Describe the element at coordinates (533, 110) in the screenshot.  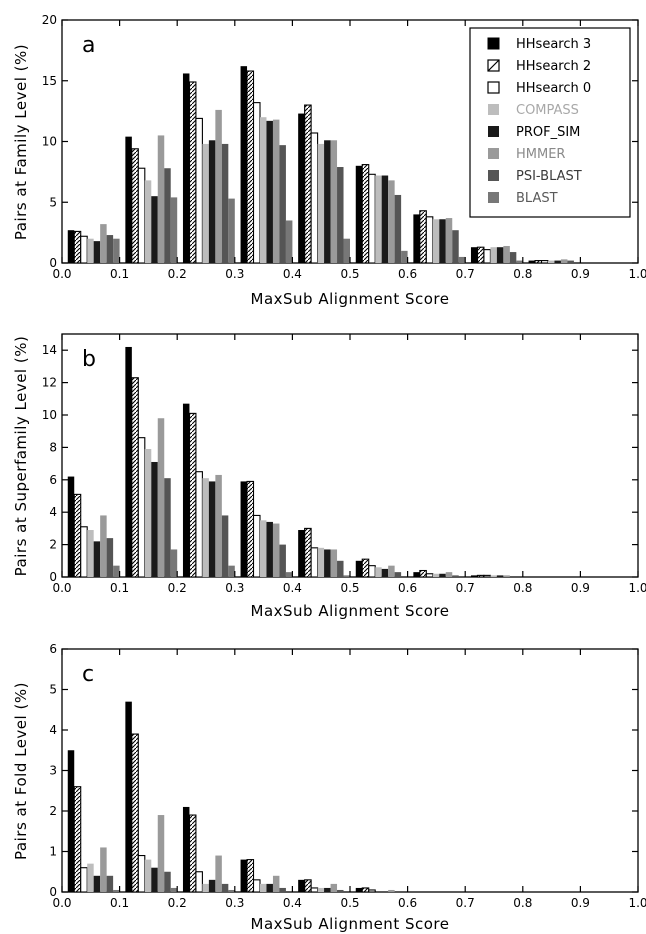
I see `legend-item-compass: COMPASS` at that location.